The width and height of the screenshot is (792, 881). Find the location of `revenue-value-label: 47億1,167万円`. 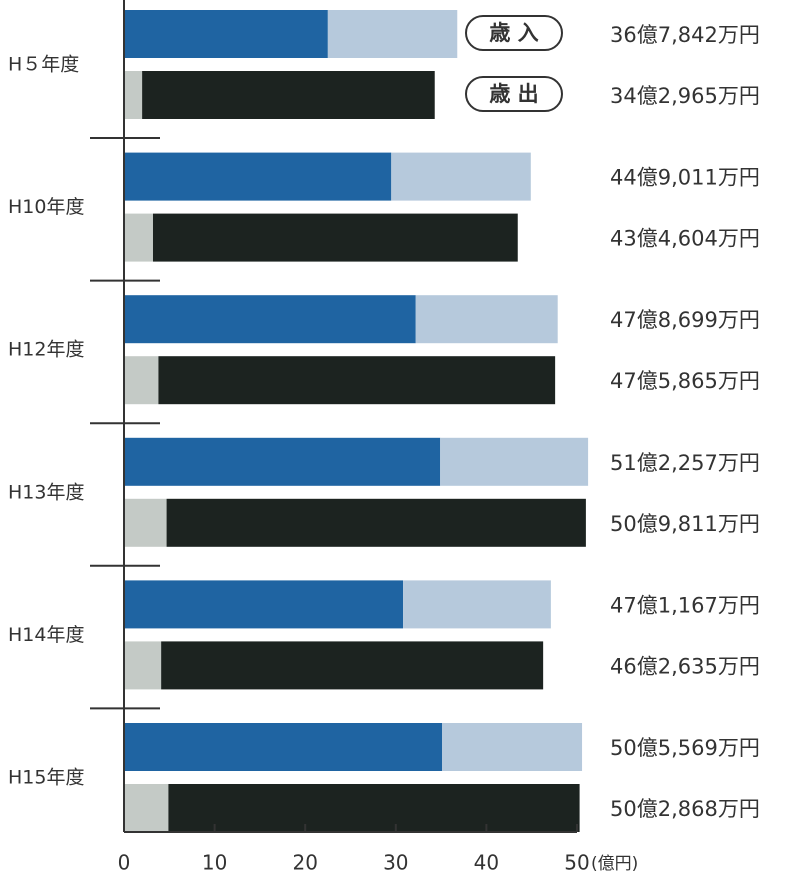

revenue-value-label: 47億1,167万円 is located at coordinates (685, 605).